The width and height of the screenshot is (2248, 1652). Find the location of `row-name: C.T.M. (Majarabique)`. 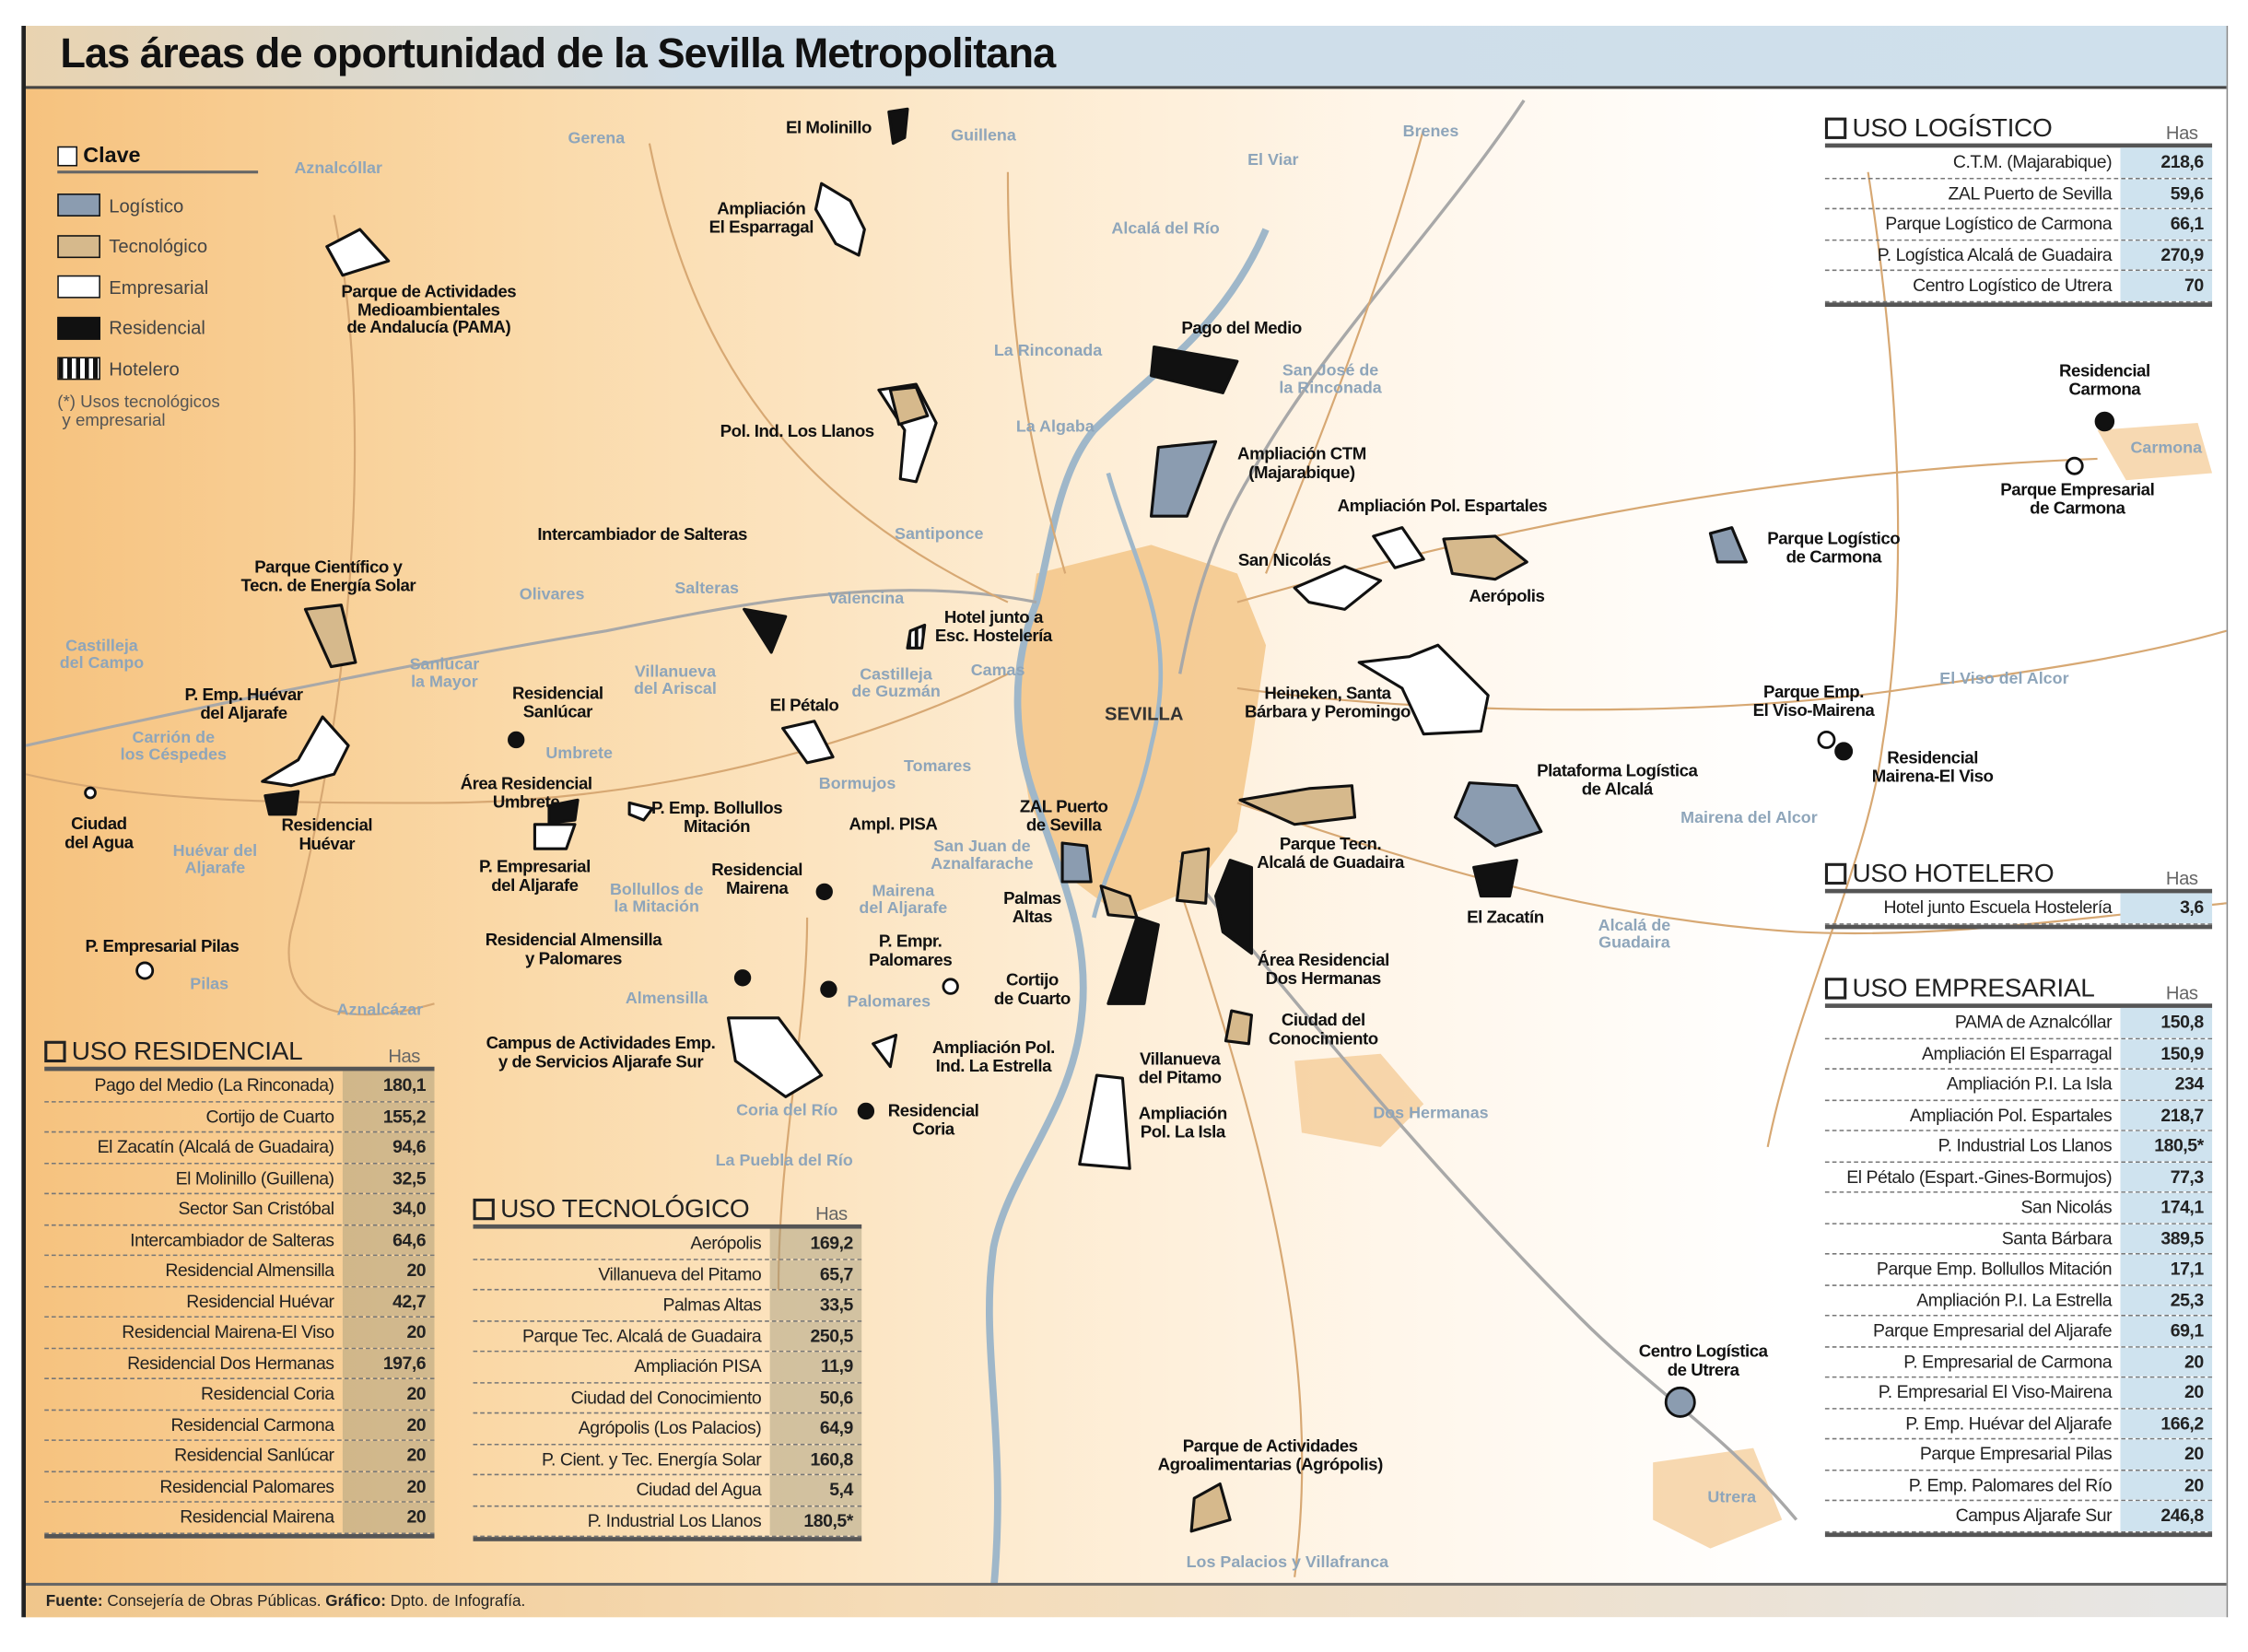

row-name: C.T.M. (Majarabique) is located at coordinates (2032, 163).